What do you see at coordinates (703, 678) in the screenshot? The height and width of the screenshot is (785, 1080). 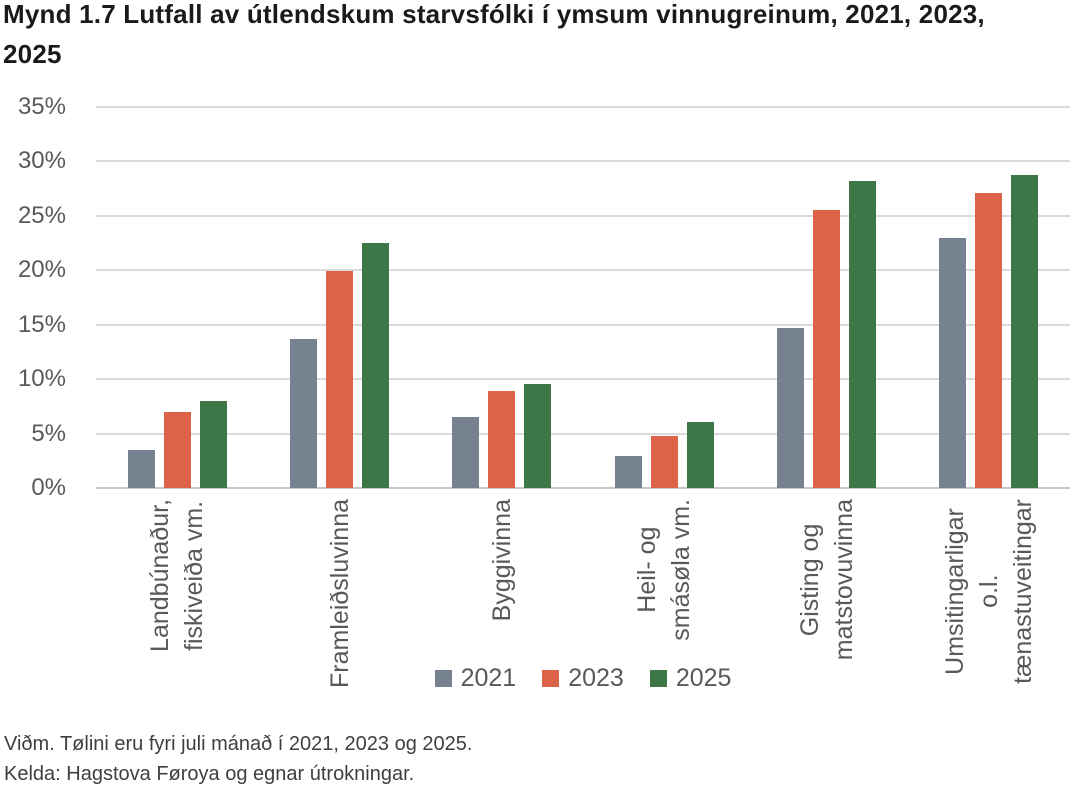 I see `legend-label-2025: 2025` at bounding box center [703, 678].